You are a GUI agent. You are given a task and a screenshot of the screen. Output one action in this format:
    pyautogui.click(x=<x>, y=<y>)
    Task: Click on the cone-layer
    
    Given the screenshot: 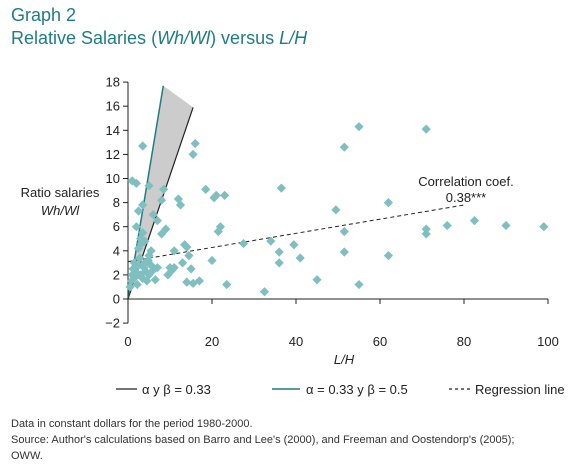 What is the action you would take?
    pyautogui.click(x=161, y=192)
    